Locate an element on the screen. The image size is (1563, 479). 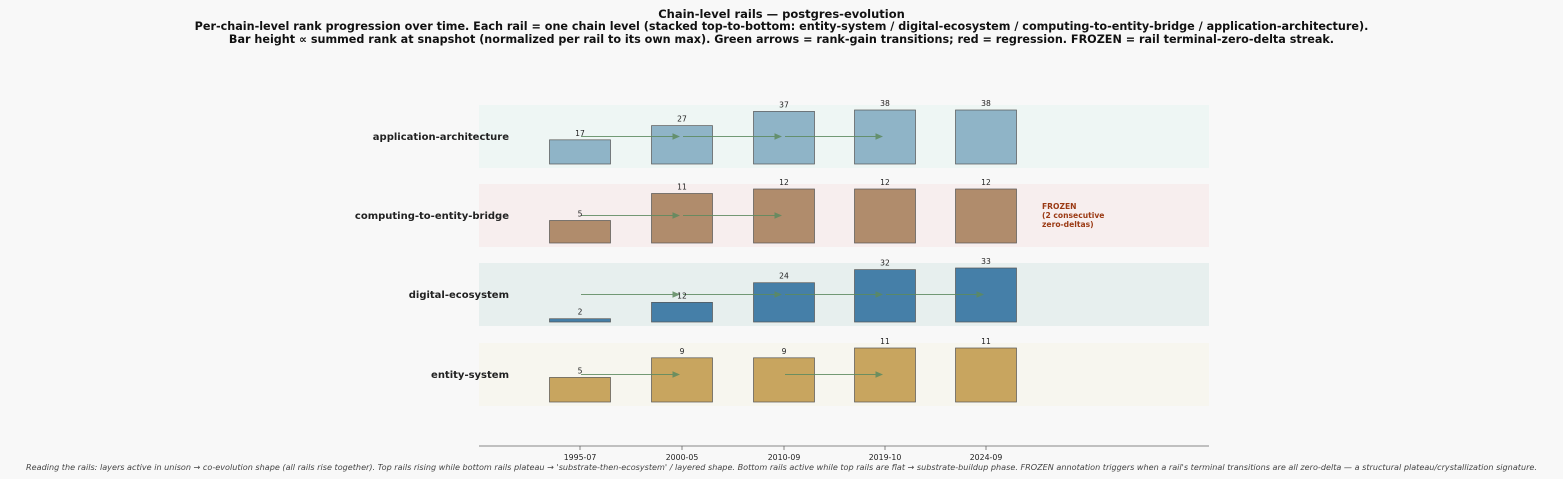
rail-label-computing-to-entity-bridge: computing-to-entity-bridge is located at coordinates (432, 216).